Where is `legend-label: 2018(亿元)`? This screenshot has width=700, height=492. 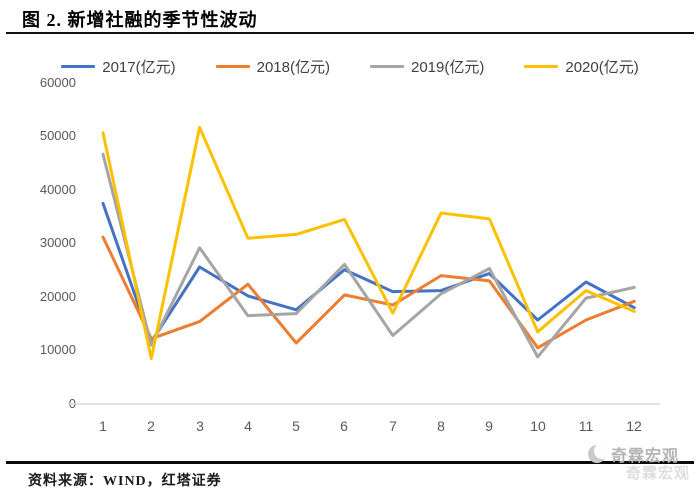 legend-label: 2018(亿元) is located at coordinates (293, 67).